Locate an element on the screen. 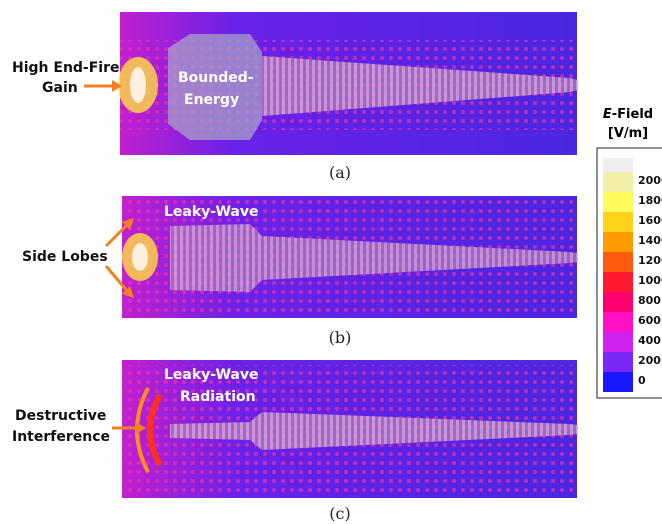  inset-label: Bounded- is located at coordinates (216, 78).